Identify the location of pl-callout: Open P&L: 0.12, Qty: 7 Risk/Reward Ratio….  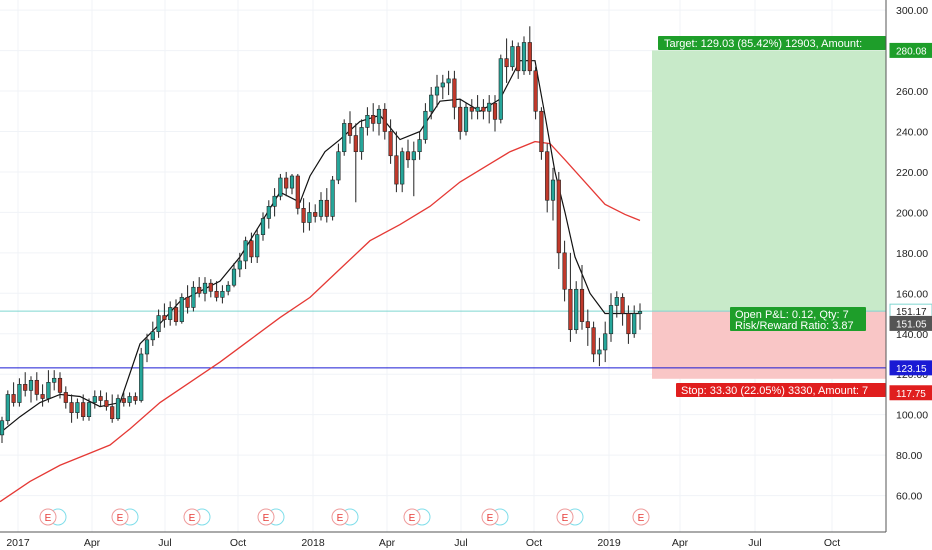
(798, 319).